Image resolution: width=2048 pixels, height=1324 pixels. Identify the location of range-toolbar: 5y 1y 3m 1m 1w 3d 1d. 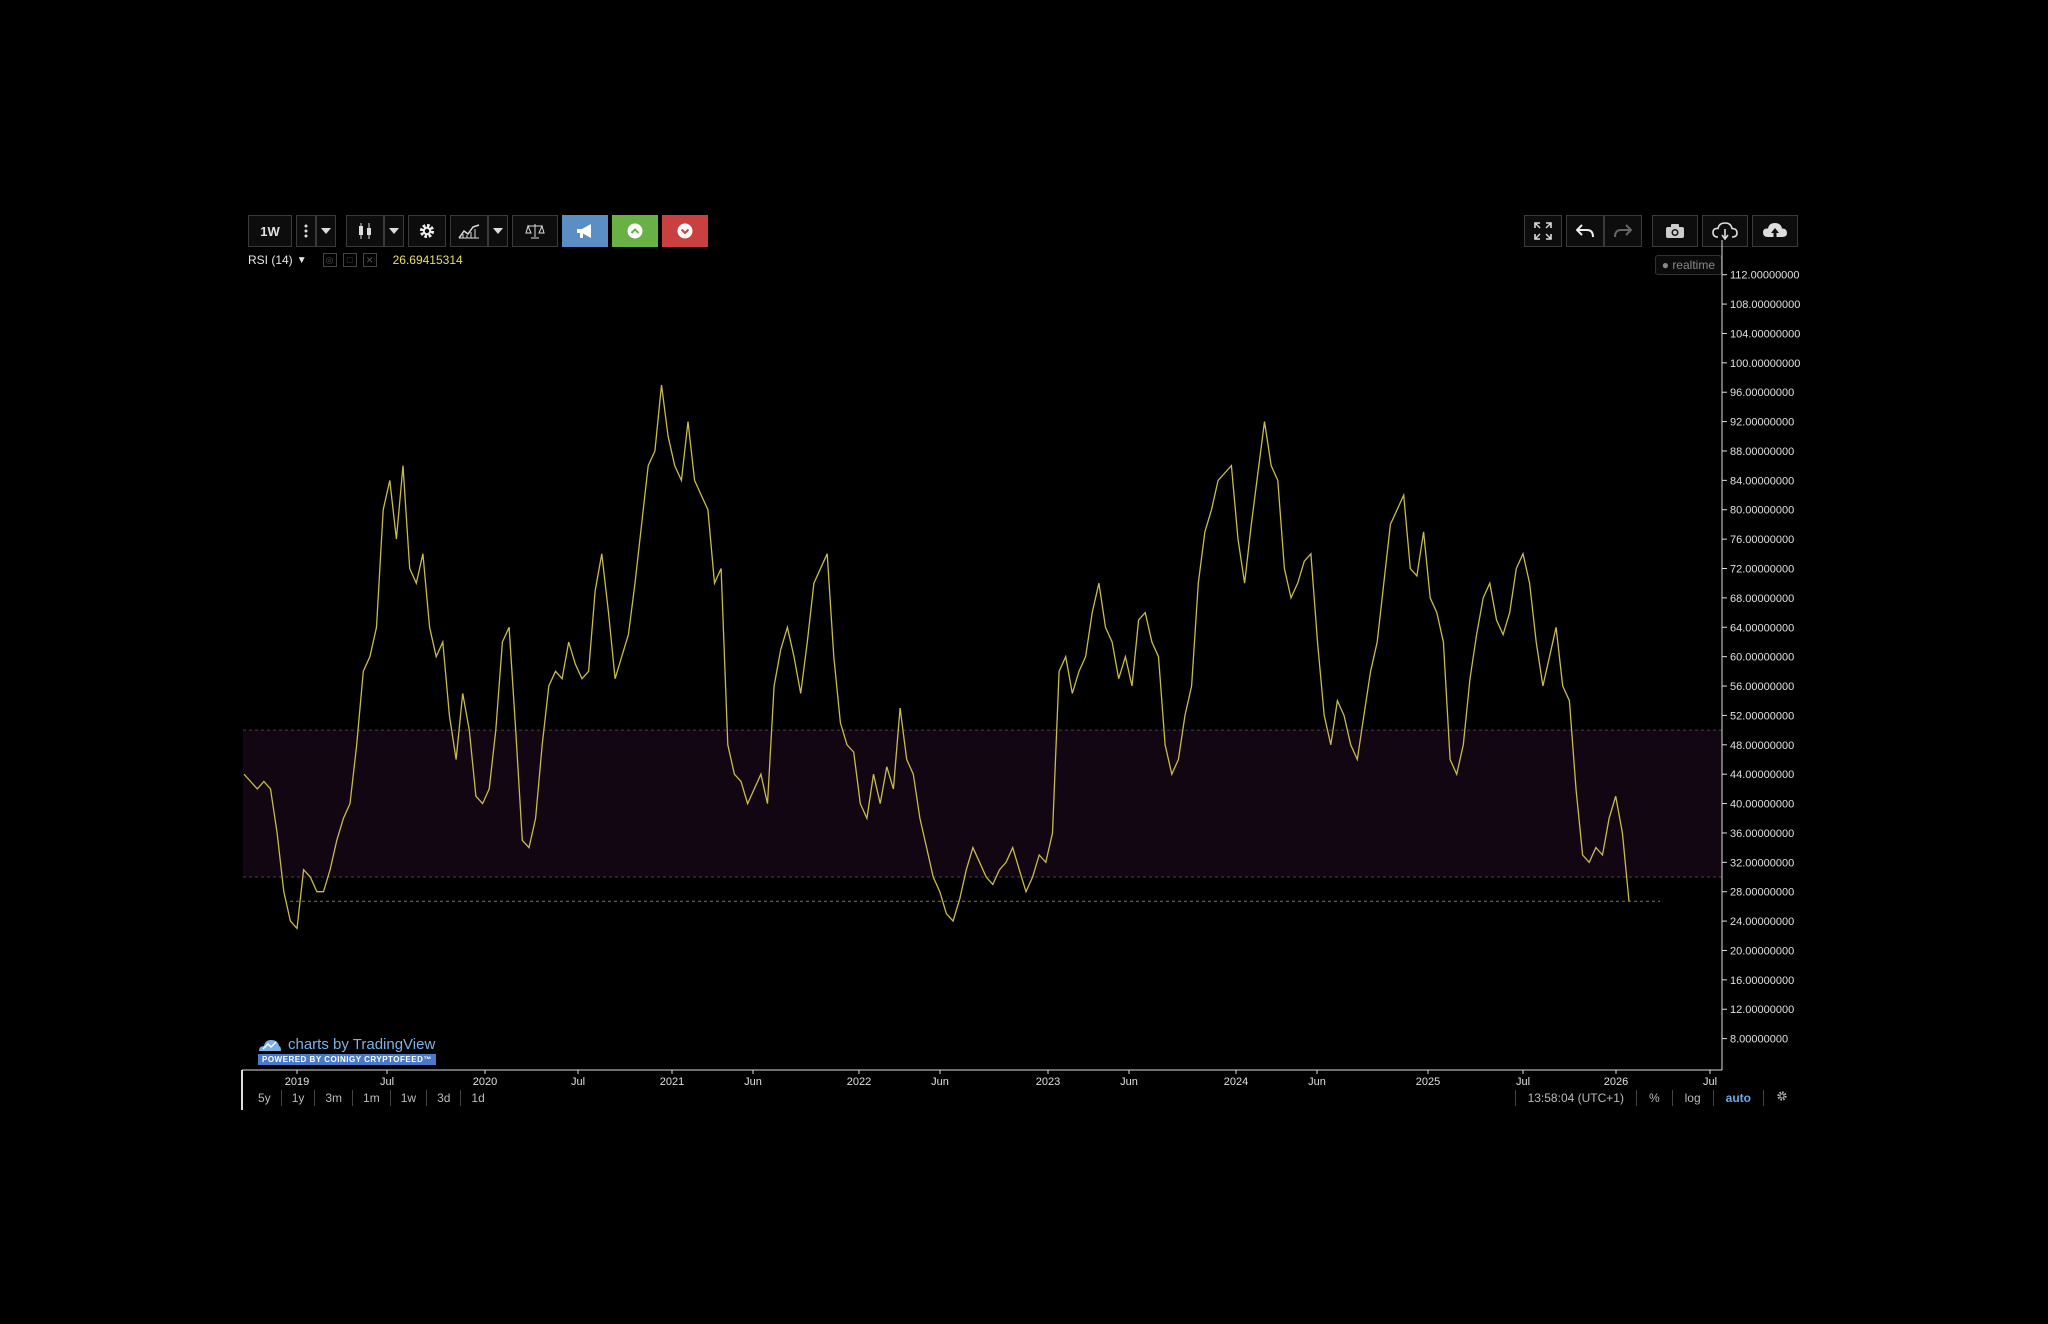
(371, 1098).